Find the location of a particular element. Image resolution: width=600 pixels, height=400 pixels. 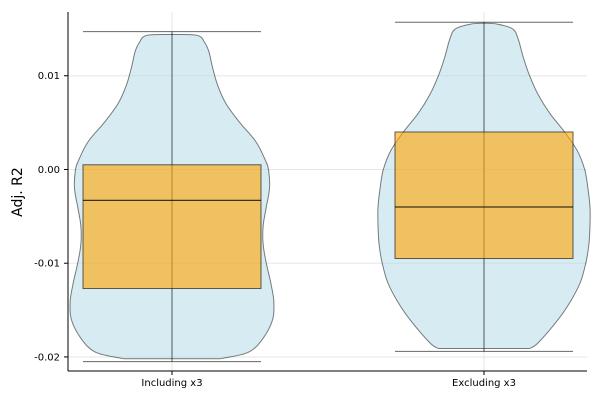

y-tick-label: 0.01 is located at coordinates (49, 76).